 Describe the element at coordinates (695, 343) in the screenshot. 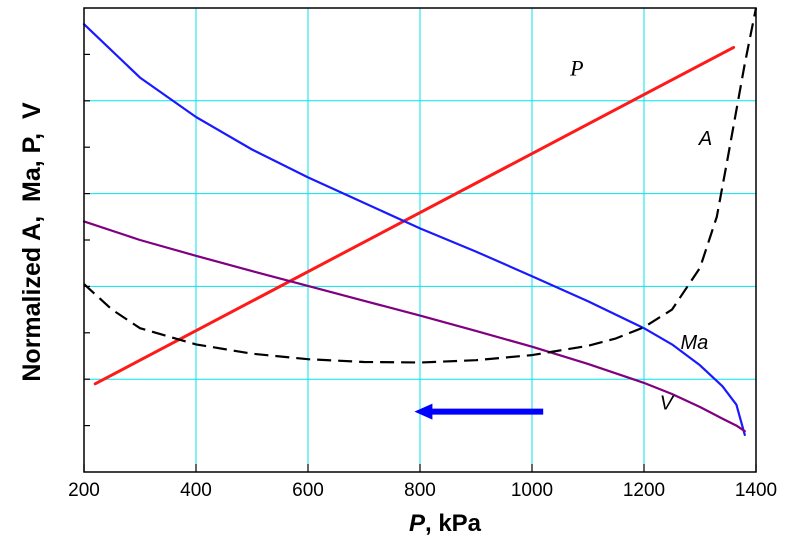

I see `series-label-ma: Ma` at that location.